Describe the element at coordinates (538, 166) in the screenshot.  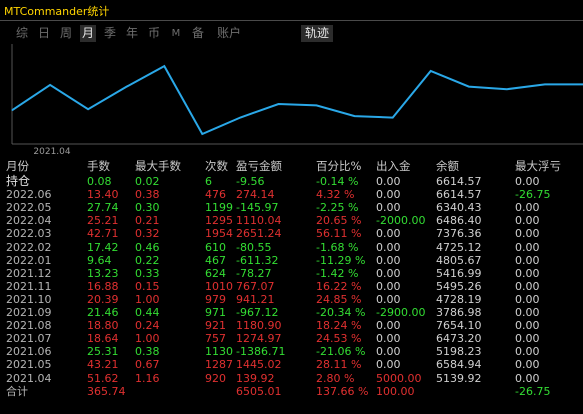
I see `column-header: 最大浮亏` at that location.